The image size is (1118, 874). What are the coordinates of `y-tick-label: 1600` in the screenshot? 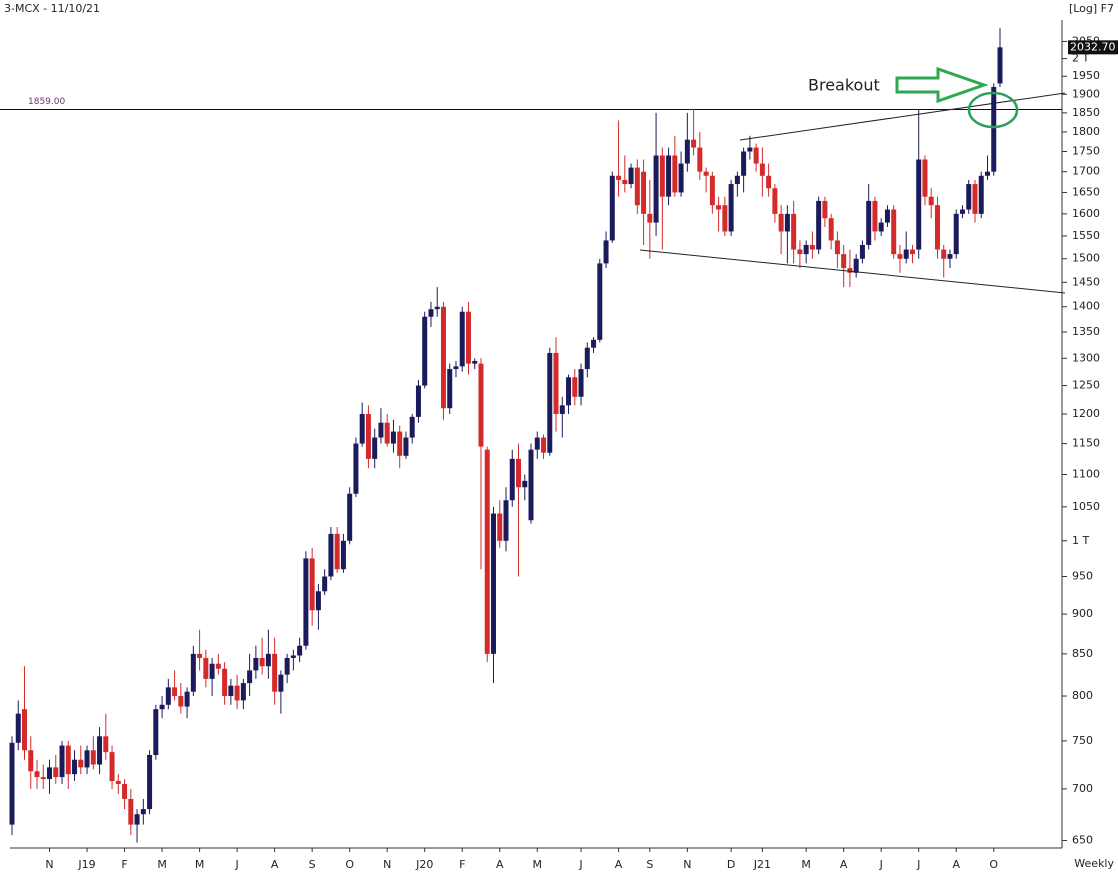 It's located at (1086, 213).